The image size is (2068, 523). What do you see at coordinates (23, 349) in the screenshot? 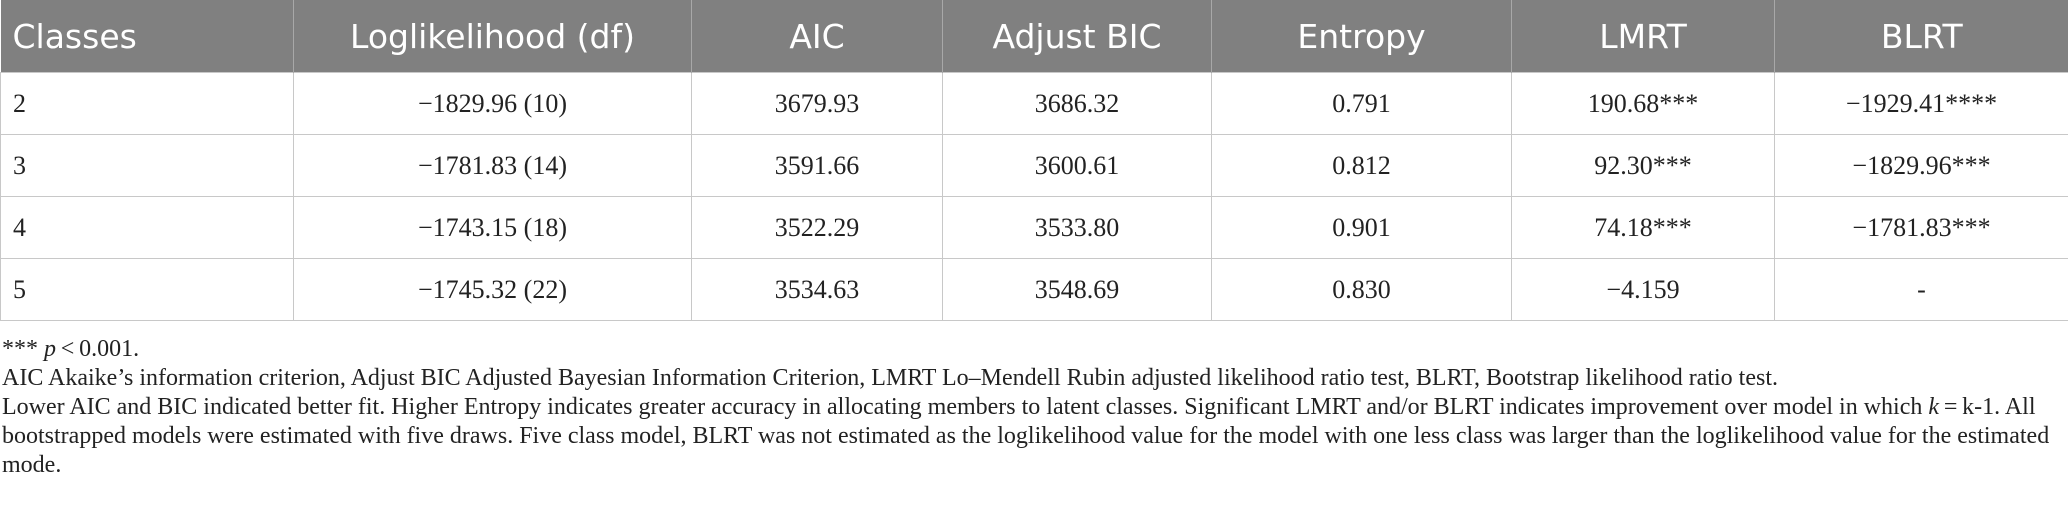
I see `footnote-text: ***` at bounding box center [23, 349].